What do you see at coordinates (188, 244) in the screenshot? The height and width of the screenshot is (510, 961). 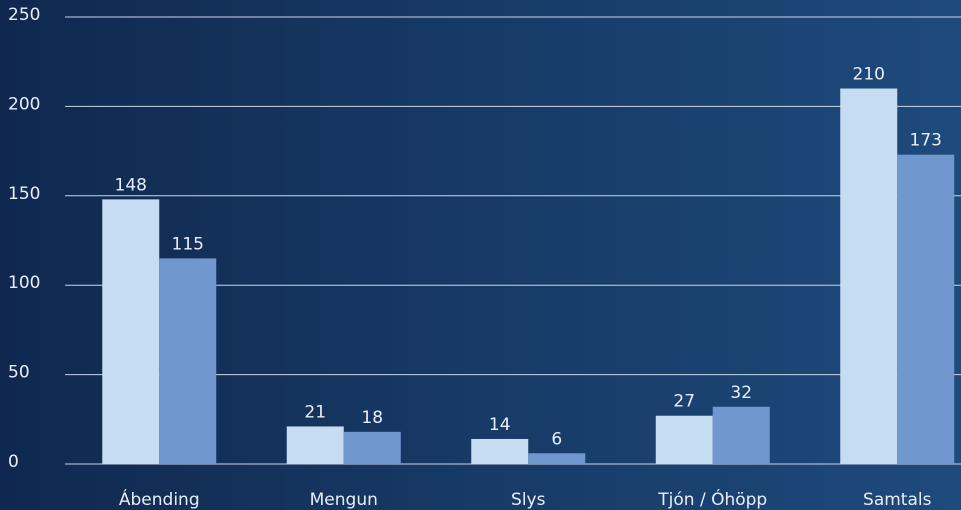 I see `value-label: 115` at bounding box center [188, 244].